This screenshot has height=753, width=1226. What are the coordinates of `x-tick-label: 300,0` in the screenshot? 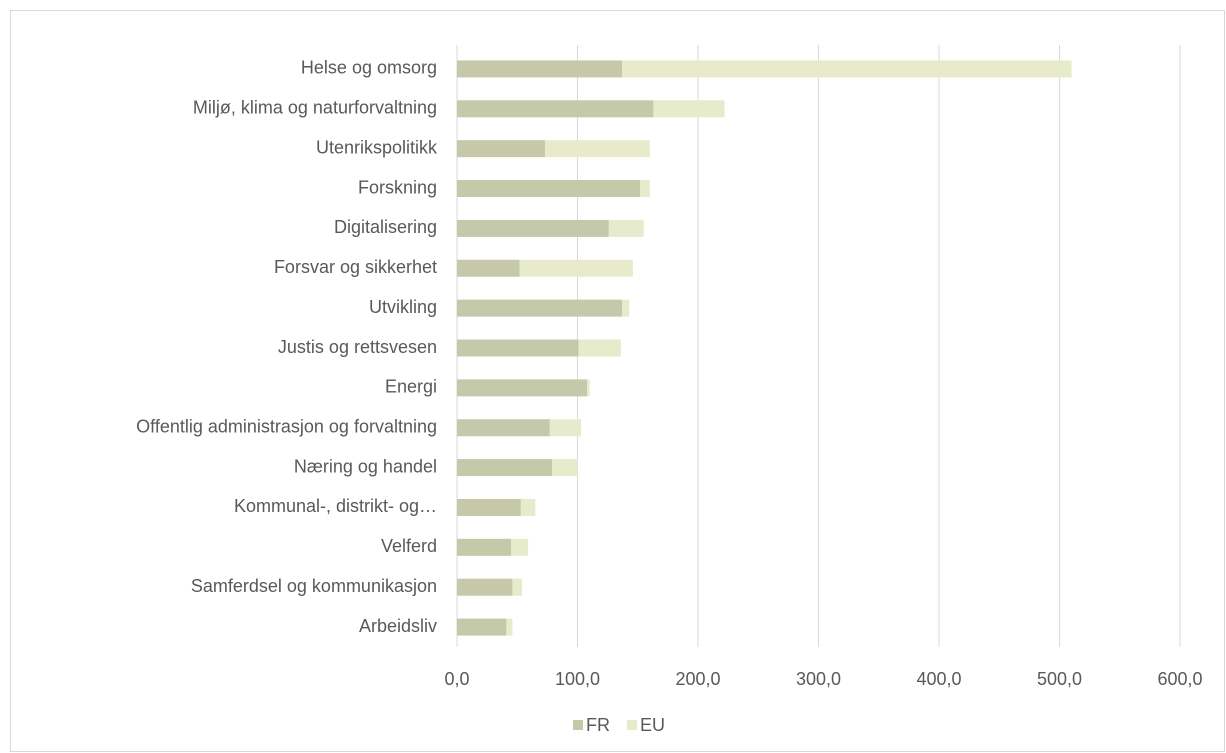 It's located at (818, 679).